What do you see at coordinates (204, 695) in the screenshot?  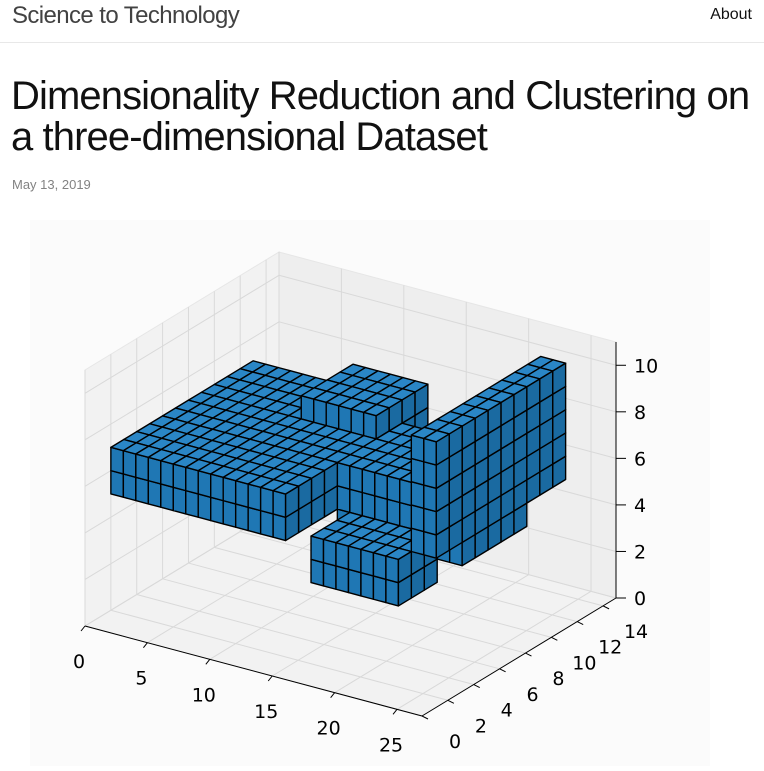 I see `x-tick-label: 10` at bounding box center [204, 695].